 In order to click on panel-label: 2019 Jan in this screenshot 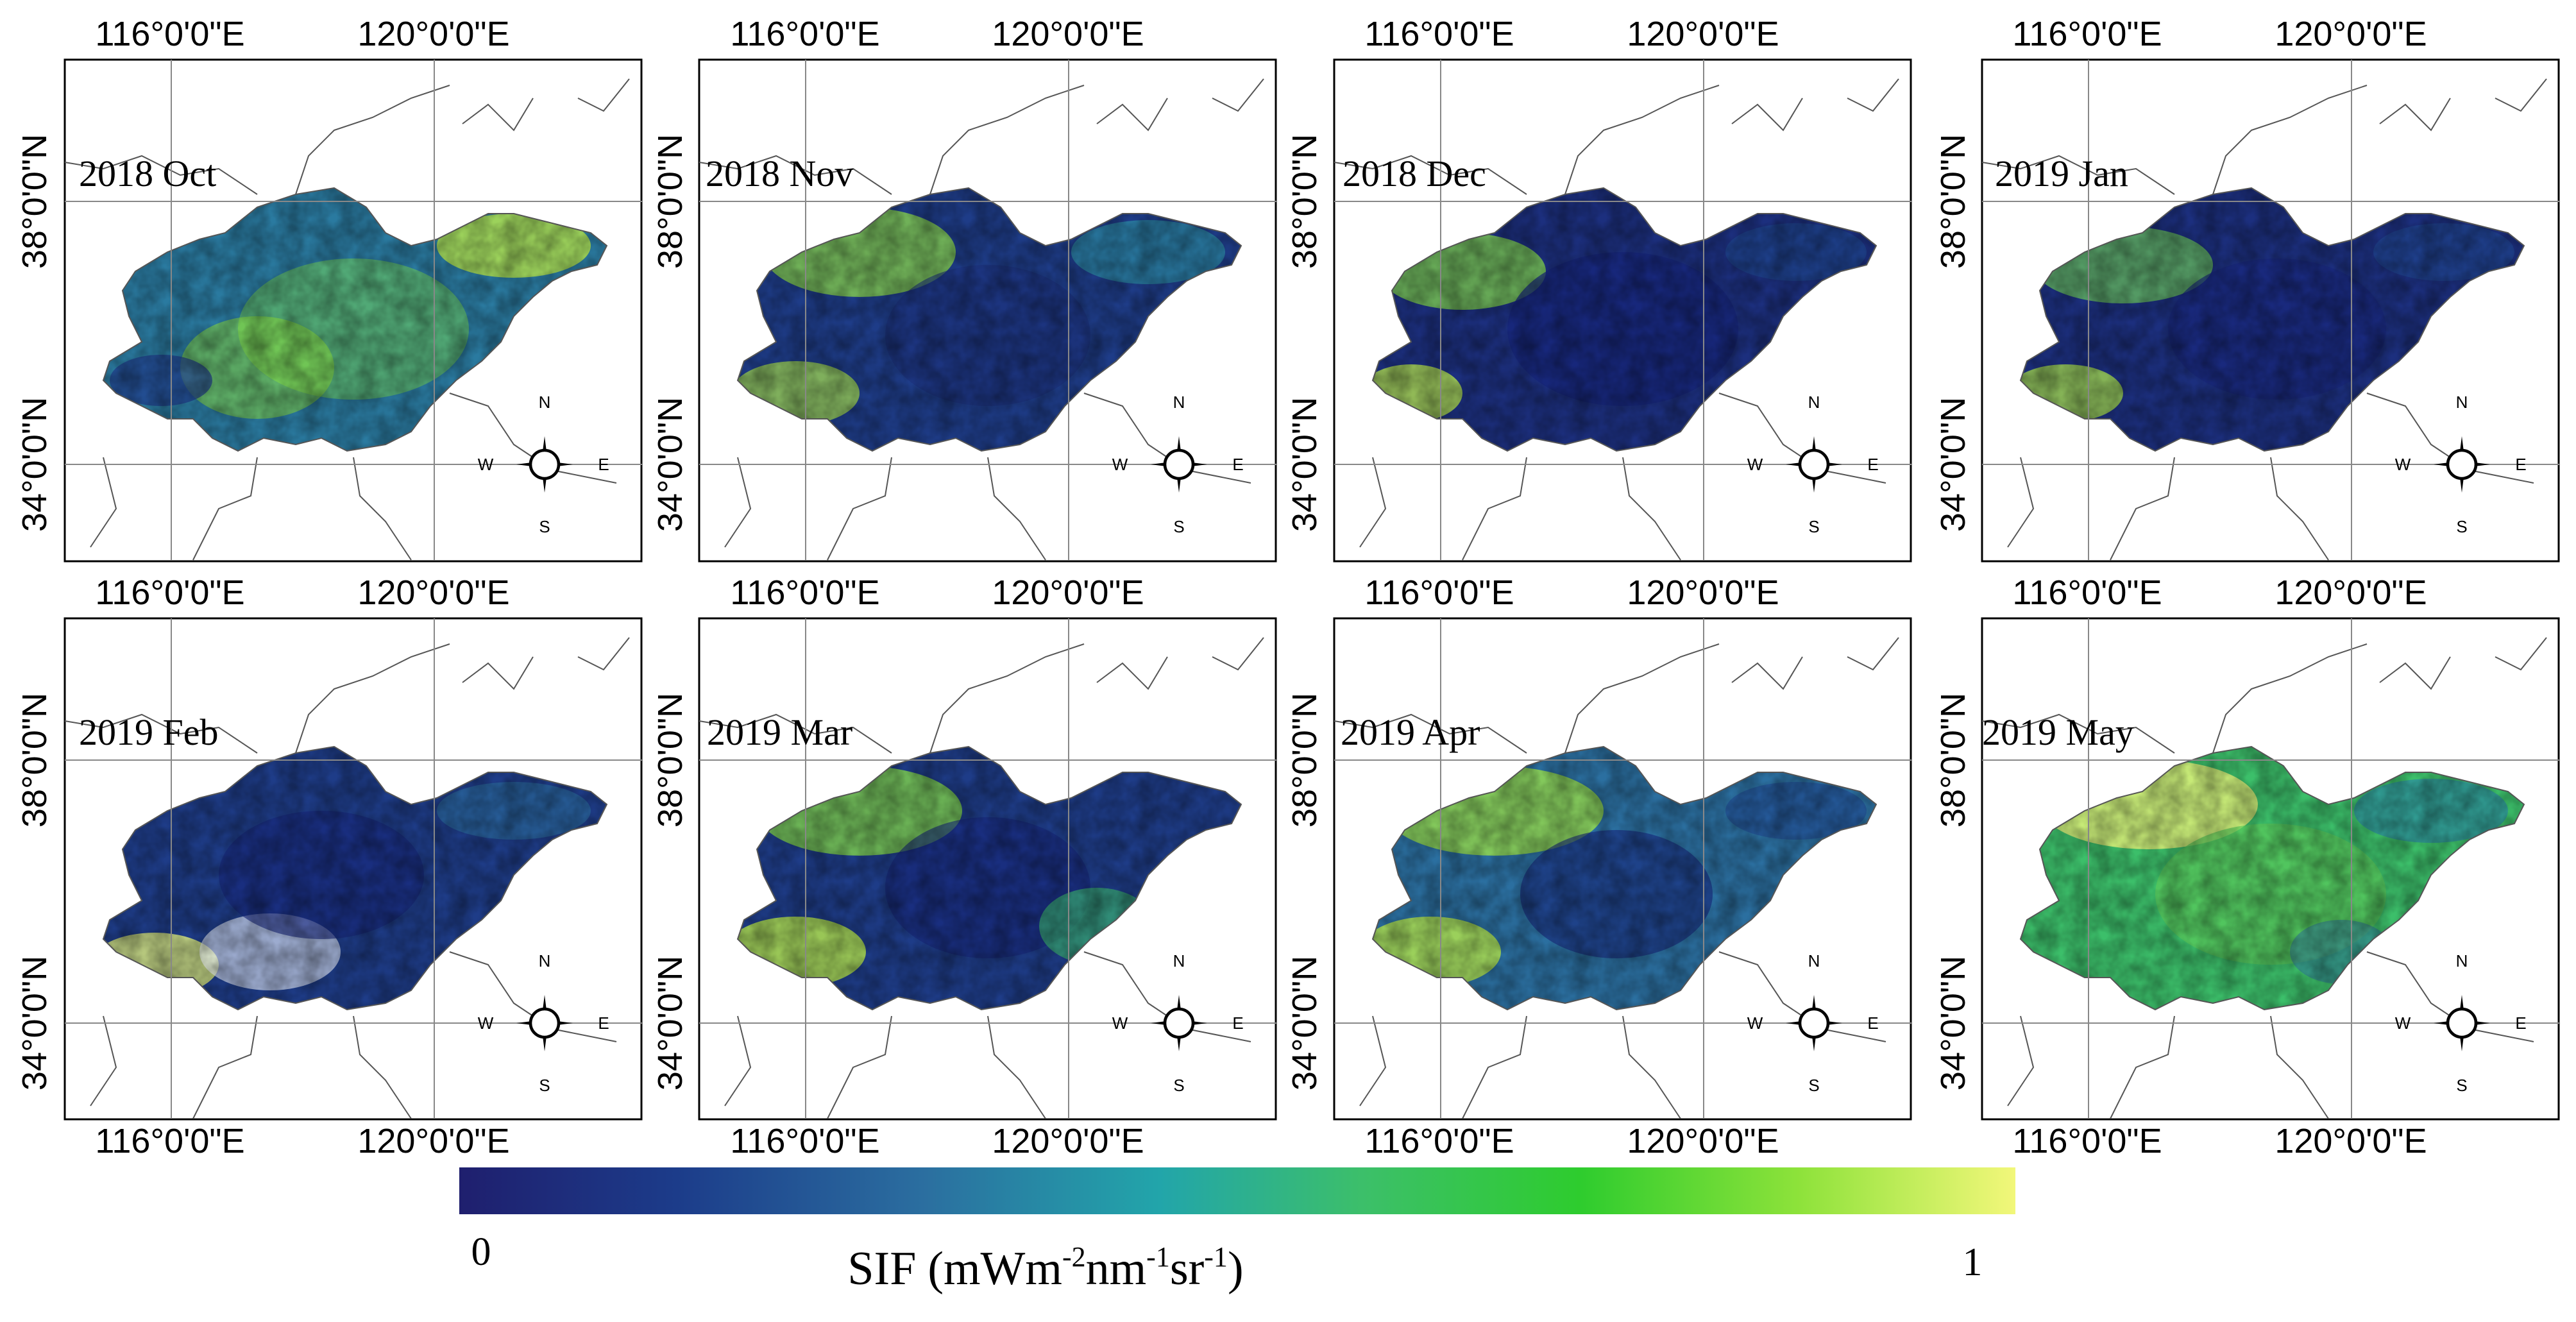, I will do `click(2061, 173)`.